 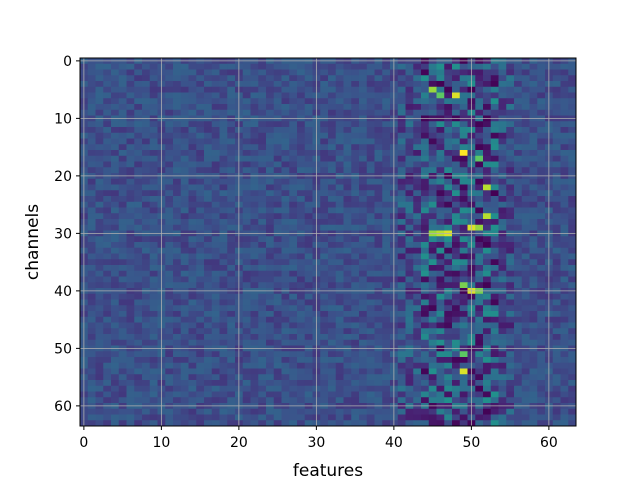 What do you see at coordinates (63, 234) in the screenshot?
I see `y-tick-label: 30` at bounding box center [63, 234].